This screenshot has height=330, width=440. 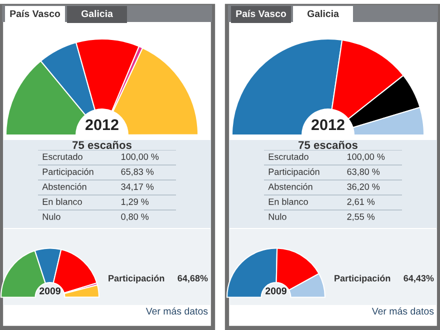 What do you see at coordinates (135, 202) in the screenshot?
I see `text: 1,29 %` at bounding box center [135, 202].